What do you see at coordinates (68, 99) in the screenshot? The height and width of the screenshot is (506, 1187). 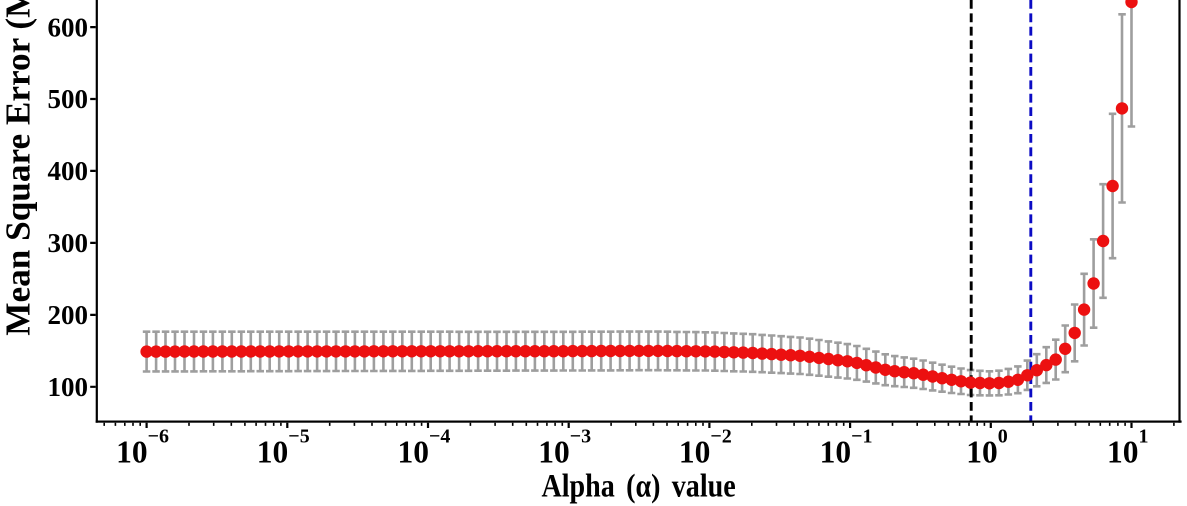 I see `svg-text: 500` at bounding box center [68, 99].